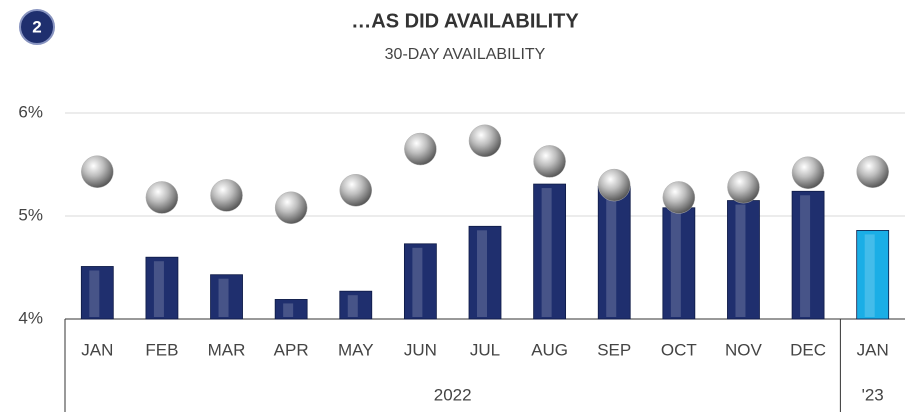 The image size is (905, 412). I want to click on x-tick-label: APR, so click(291, 349).